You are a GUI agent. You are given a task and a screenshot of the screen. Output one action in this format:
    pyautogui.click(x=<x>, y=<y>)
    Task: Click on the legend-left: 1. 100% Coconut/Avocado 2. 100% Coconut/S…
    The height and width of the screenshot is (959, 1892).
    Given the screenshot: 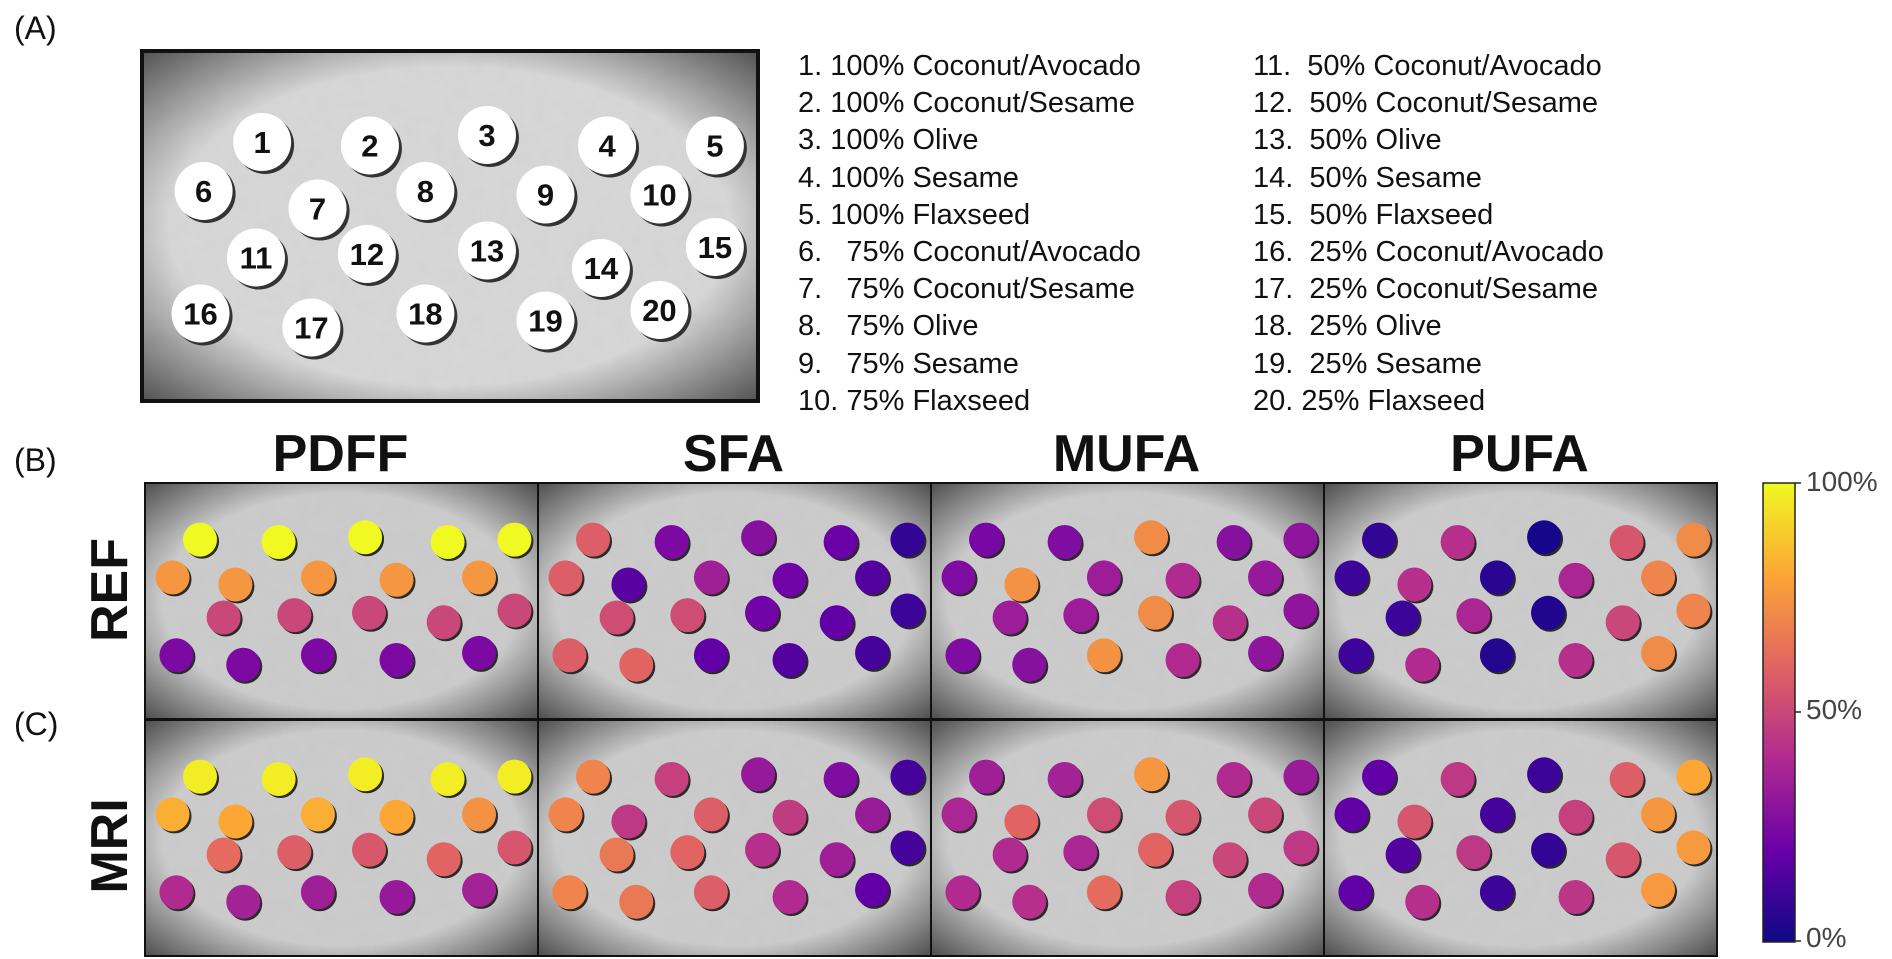 What is the action you would take?
    pyautogui.click(x=969, y=234)
    